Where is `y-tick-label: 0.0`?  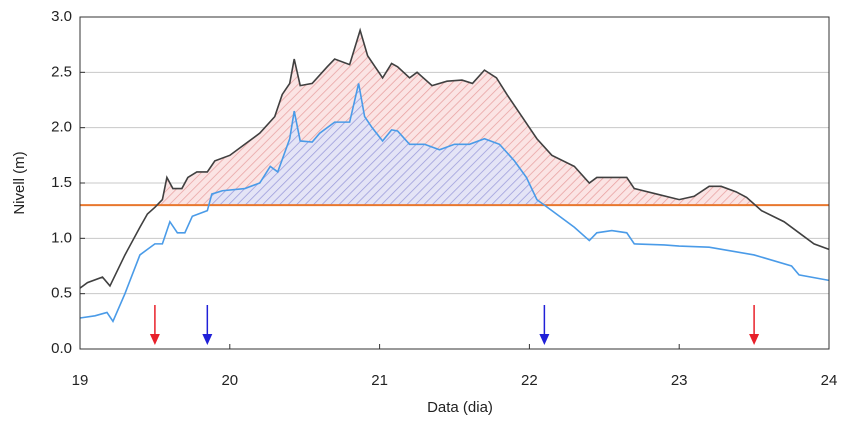 y-tick-label: 0.0 is located at coordinates (61, 348).